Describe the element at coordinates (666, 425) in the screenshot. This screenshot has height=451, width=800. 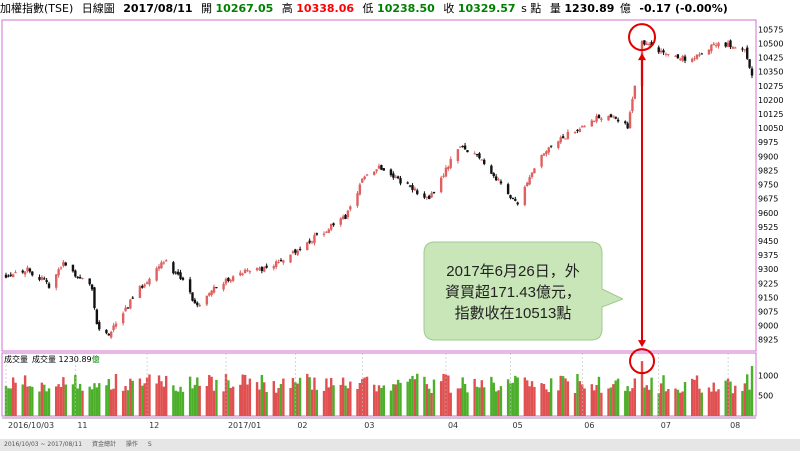
I see `x-tick-label: 07` at that location.